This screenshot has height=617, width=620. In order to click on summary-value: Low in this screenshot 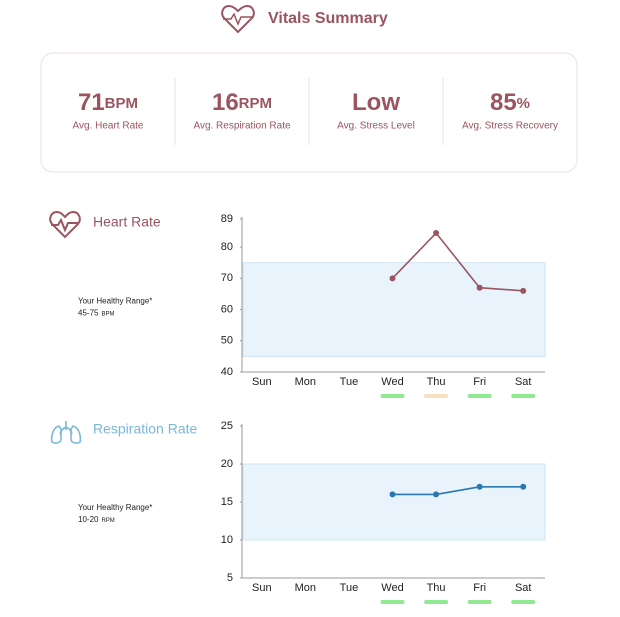, I will do `click(376, 102)`.